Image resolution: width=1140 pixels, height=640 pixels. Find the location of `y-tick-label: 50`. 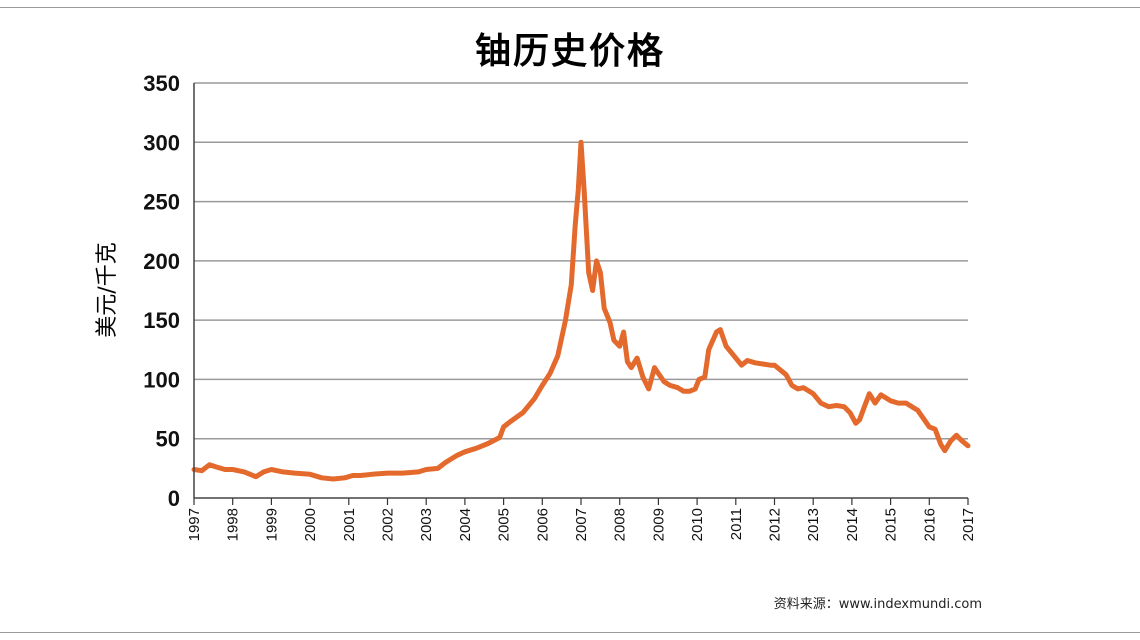

y-tick-label: 50 is located at coordinates (168, 439).